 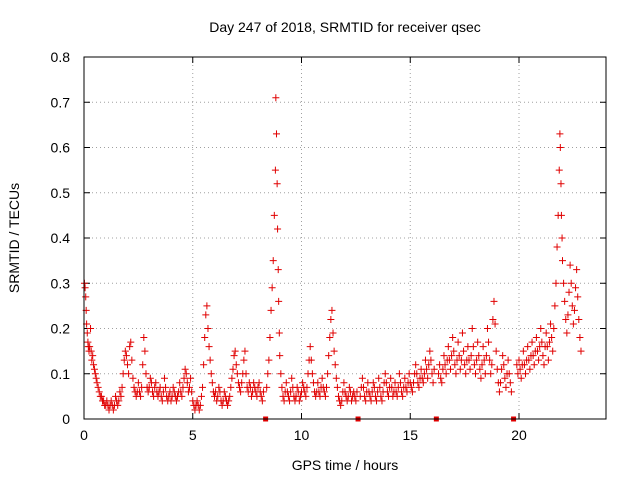 I want to click on y-tick-label: 0.1, so click(x=61, y=374).